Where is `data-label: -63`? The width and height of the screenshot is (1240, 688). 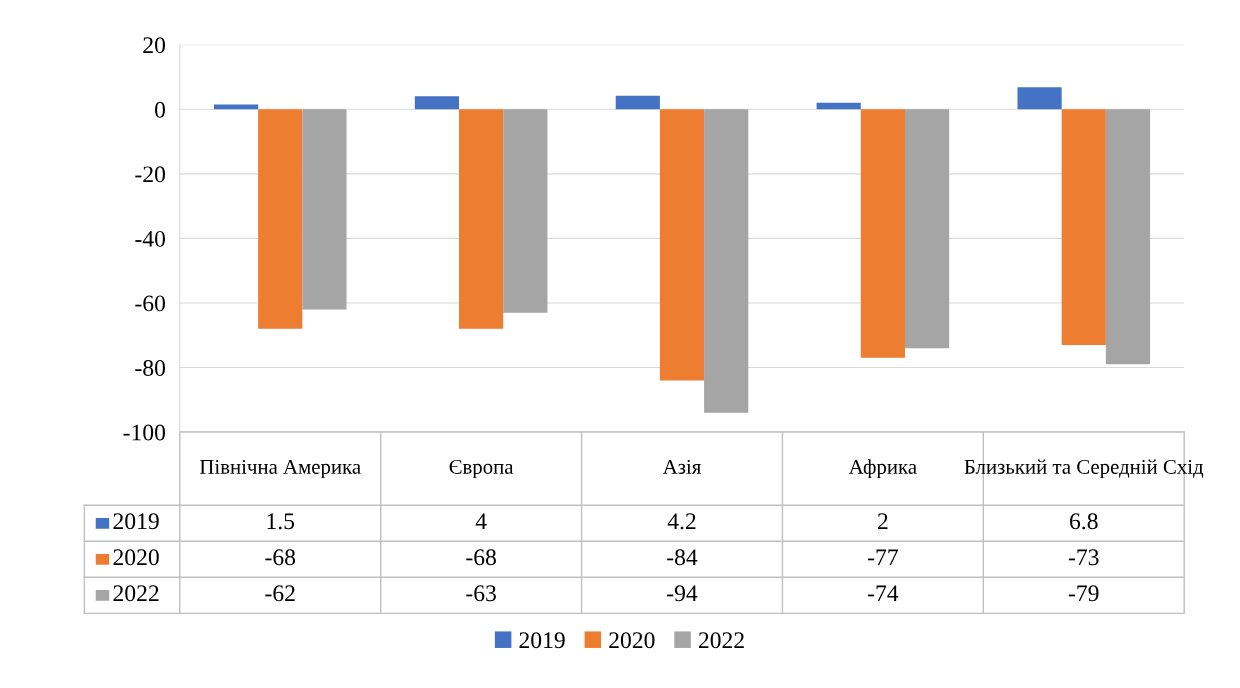 data-label: -63 is located at coordinates (481, 593).